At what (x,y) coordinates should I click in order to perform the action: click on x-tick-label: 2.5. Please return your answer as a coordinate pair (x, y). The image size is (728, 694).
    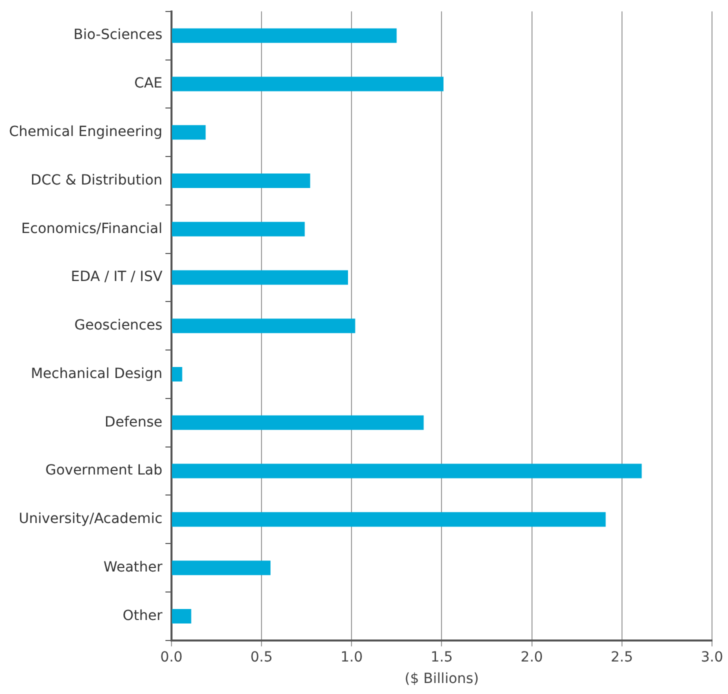
    Looking at the image, I should click on (622, 657).